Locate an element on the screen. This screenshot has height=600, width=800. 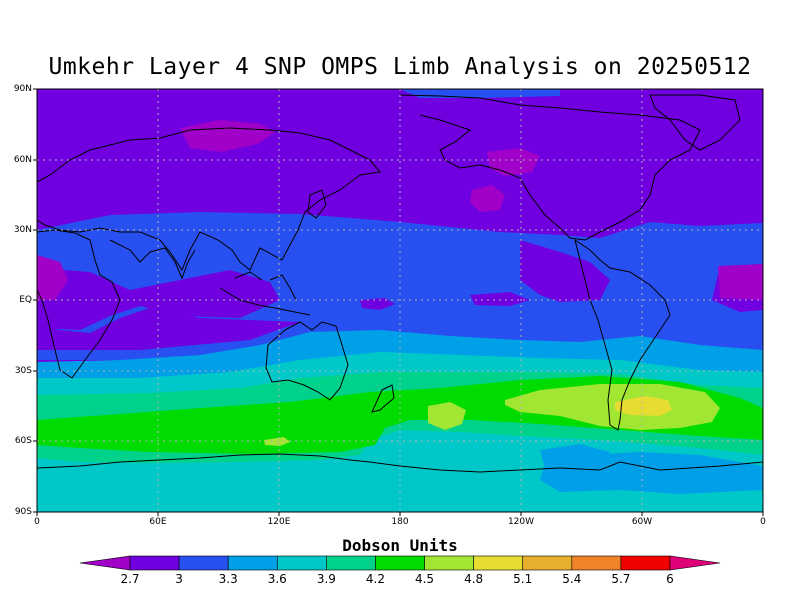
colorbar-title: Dobson Units is located at coordinates (400, 545).